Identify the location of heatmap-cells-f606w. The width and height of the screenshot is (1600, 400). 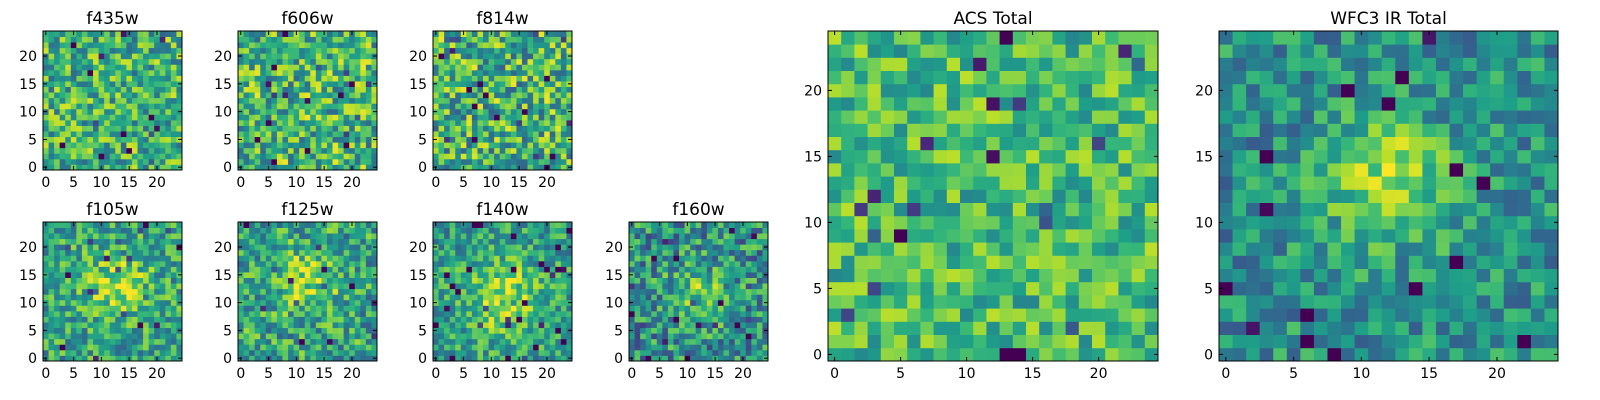
(308, 101).